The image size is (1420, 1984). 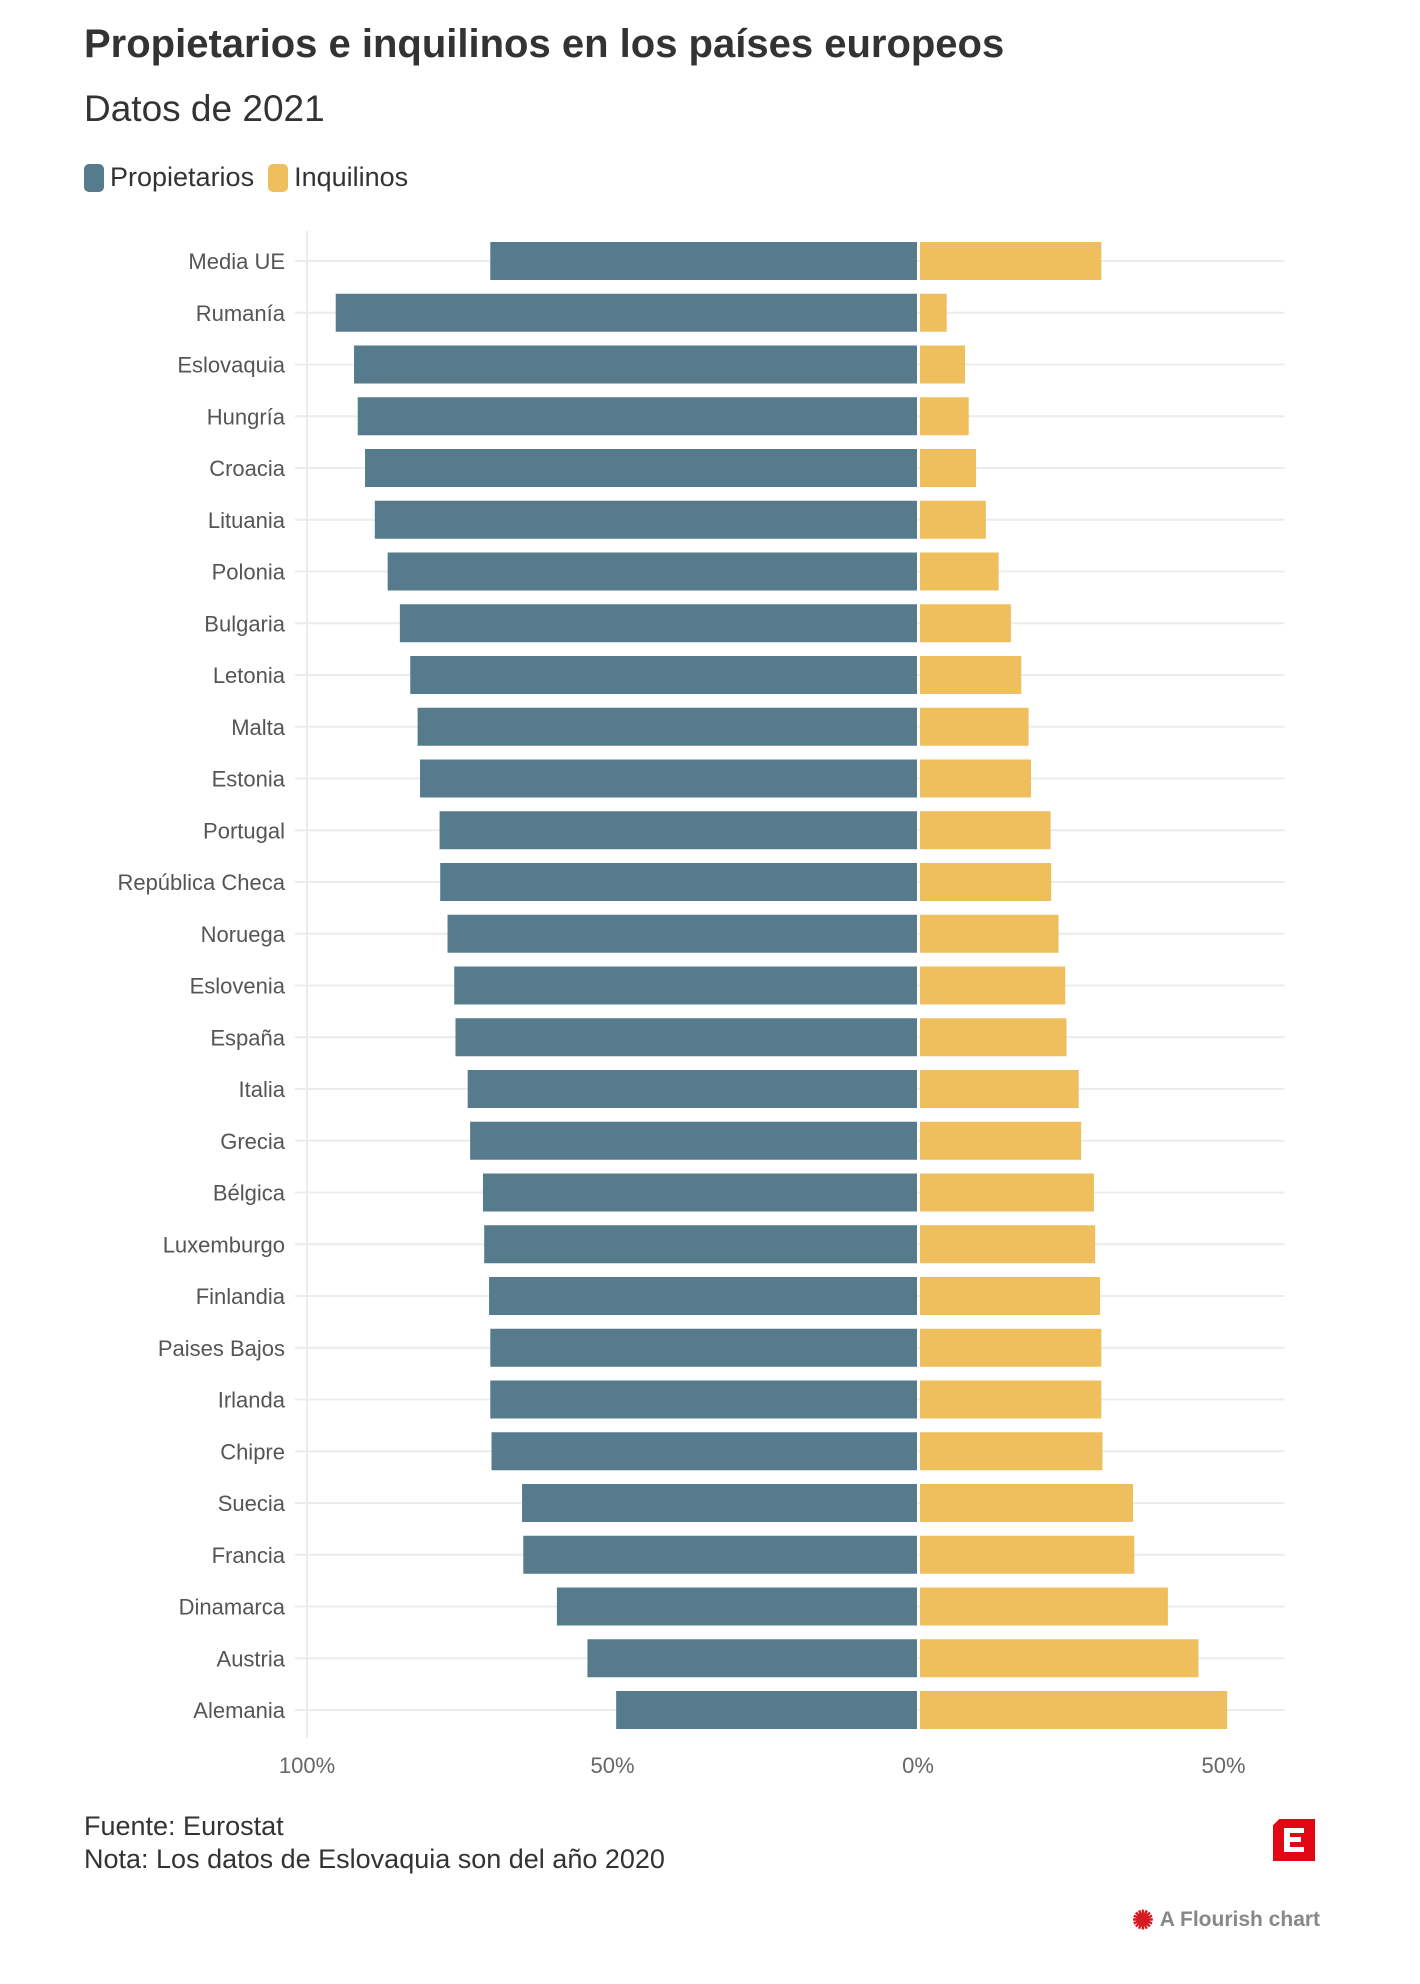 What do you see at coordinates (239, 1710) in the screenshot?
I see `category-label: Alemania` at bounding box center [239, 1710].